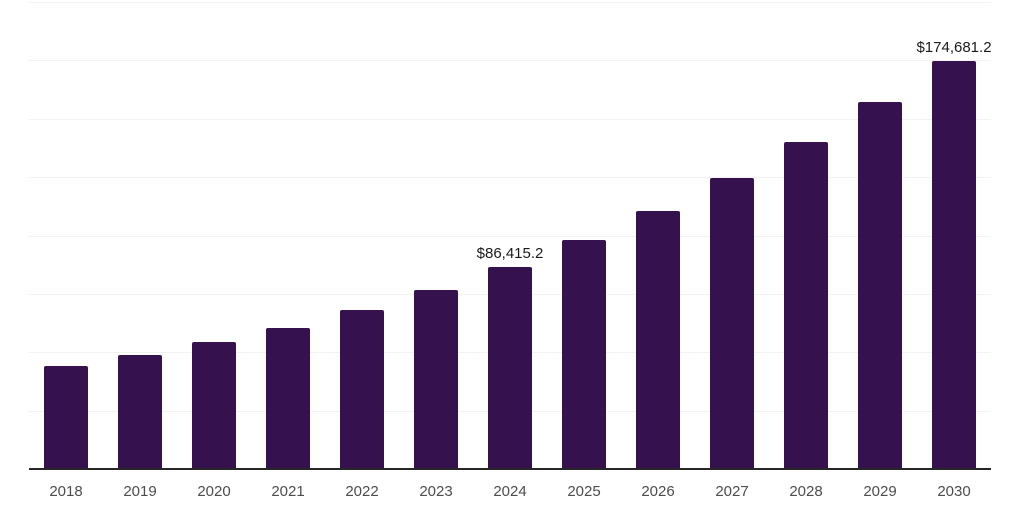 The height and width of the screenshot is (512, 1024). What do you see at coordinates (288, 398) in the screenshot?
I see `bar-2021` at bounding box center [288, 398].